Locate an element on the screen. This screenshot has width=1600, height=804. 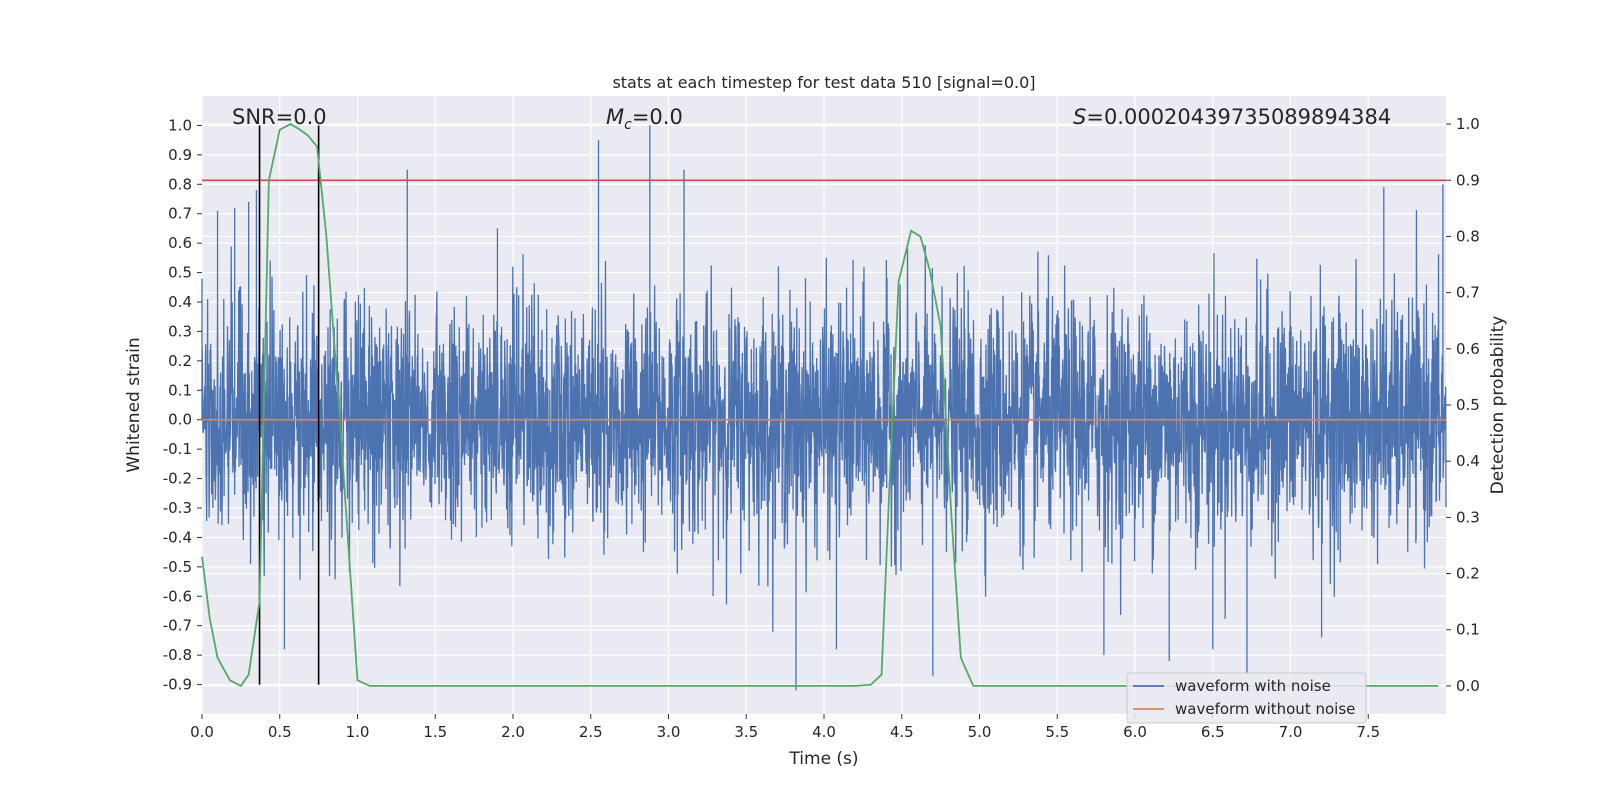
x-tick-label: 7.5 is located at coordinates (1368, 732).